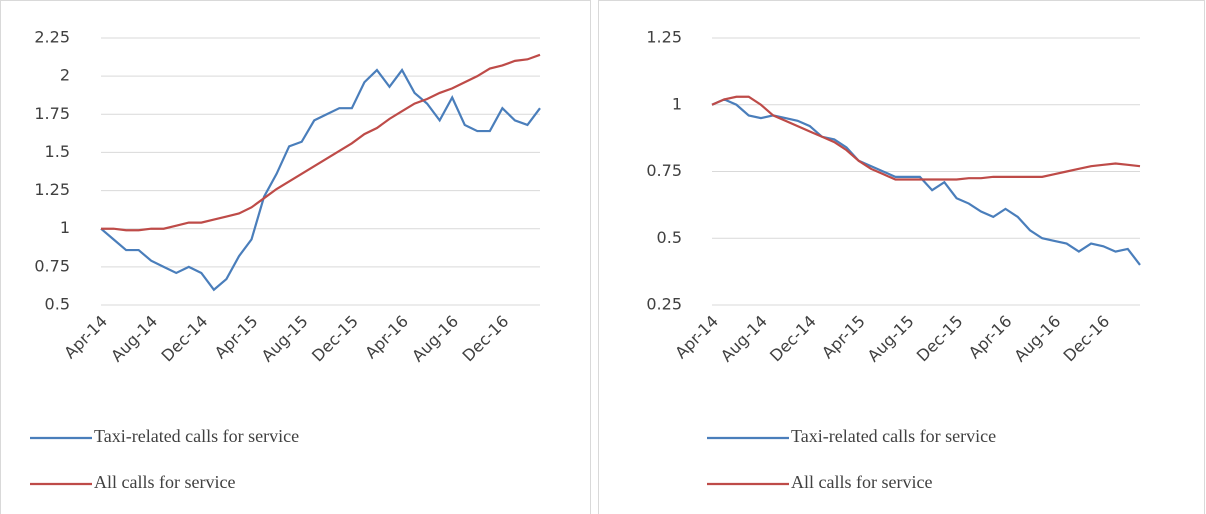  What do you see at coordinates (65, 75) in the screenshot?
I see `y-tick-label: 2` at bounding box center [65, 75].